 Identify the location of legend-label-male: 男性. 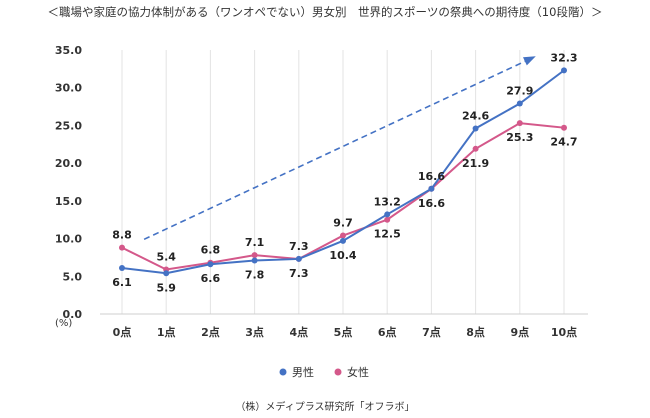
(303, 372).